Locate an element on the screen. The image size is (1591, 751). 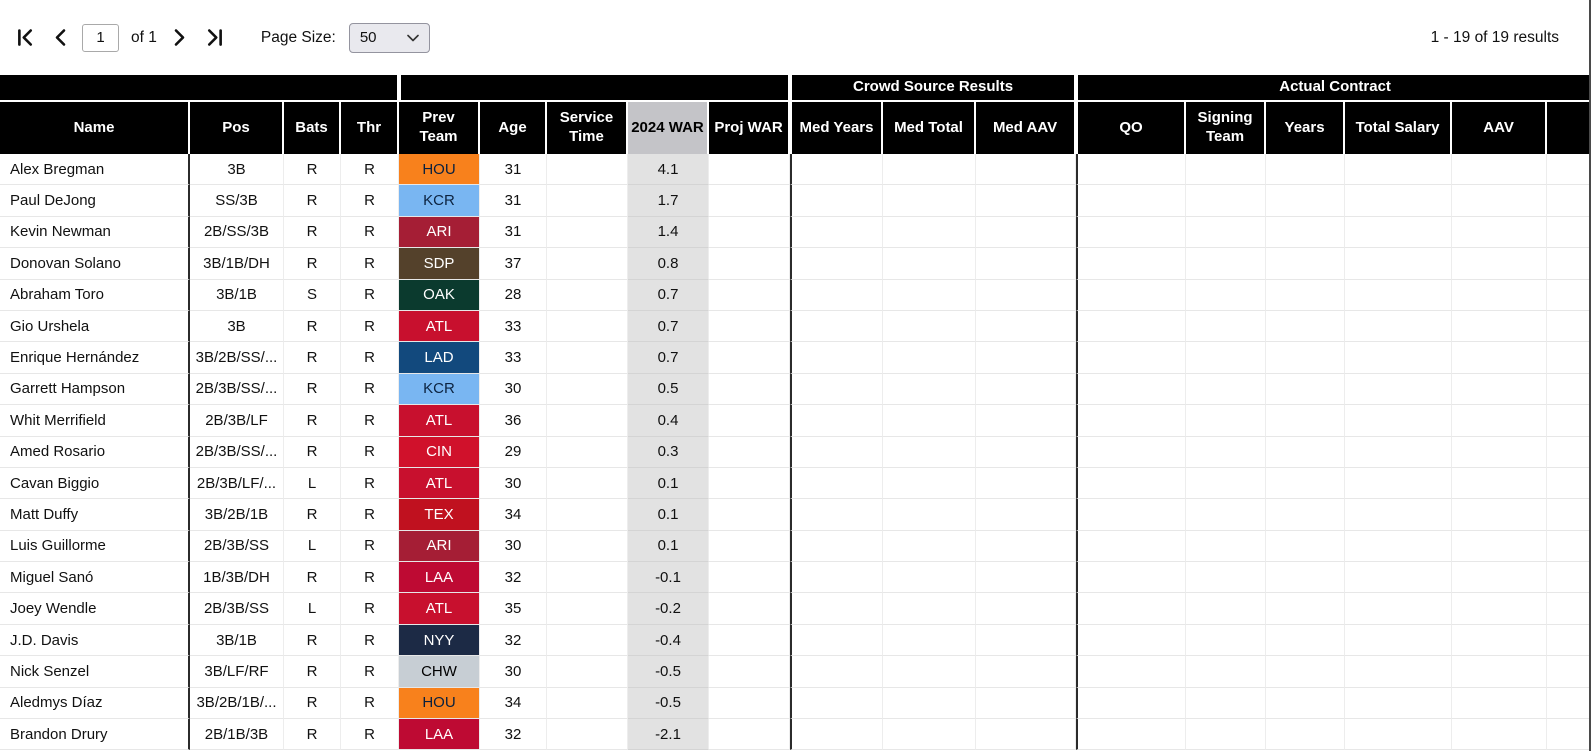
column-header-2024-war: 2024 WAR is located at coordinates (668, 128).